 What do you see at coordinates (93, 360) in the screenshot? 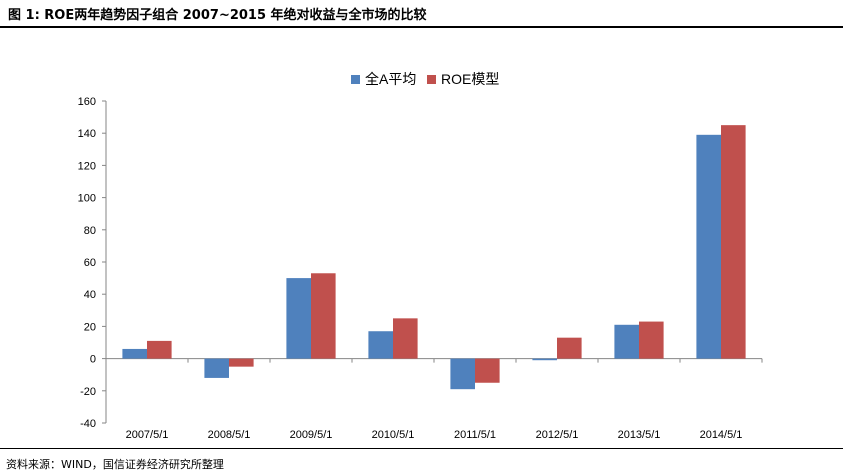
I see `y-tick-label: 0` at bounding box center [93, 360].